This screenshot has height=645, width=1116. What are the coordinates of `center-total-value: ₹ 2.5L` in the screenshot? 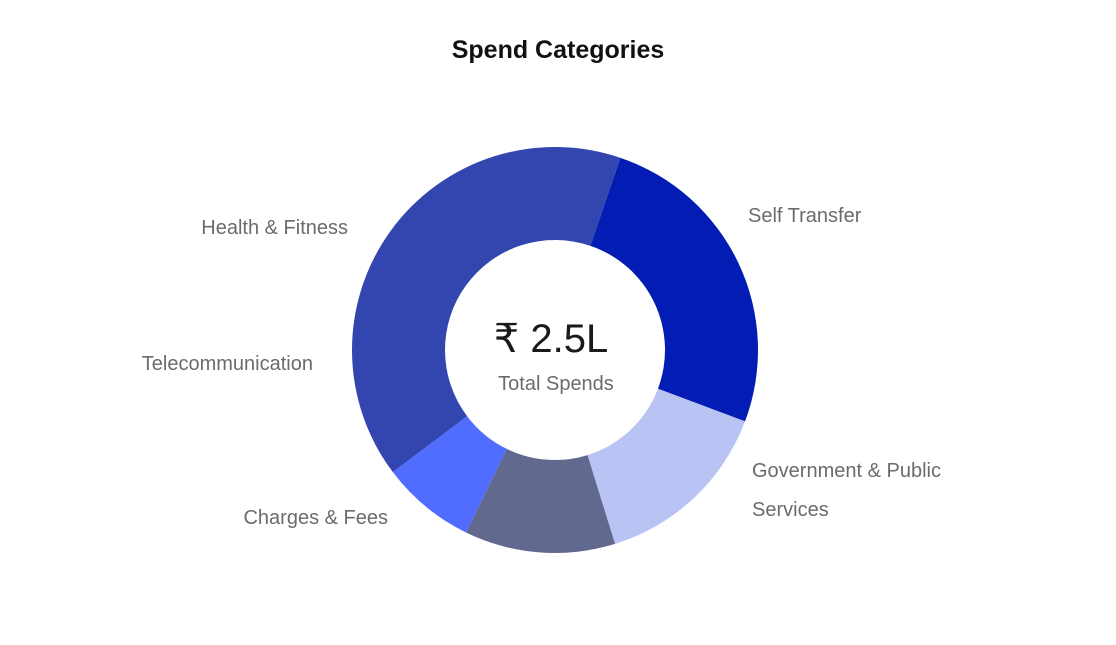 It's located at (551, 339).